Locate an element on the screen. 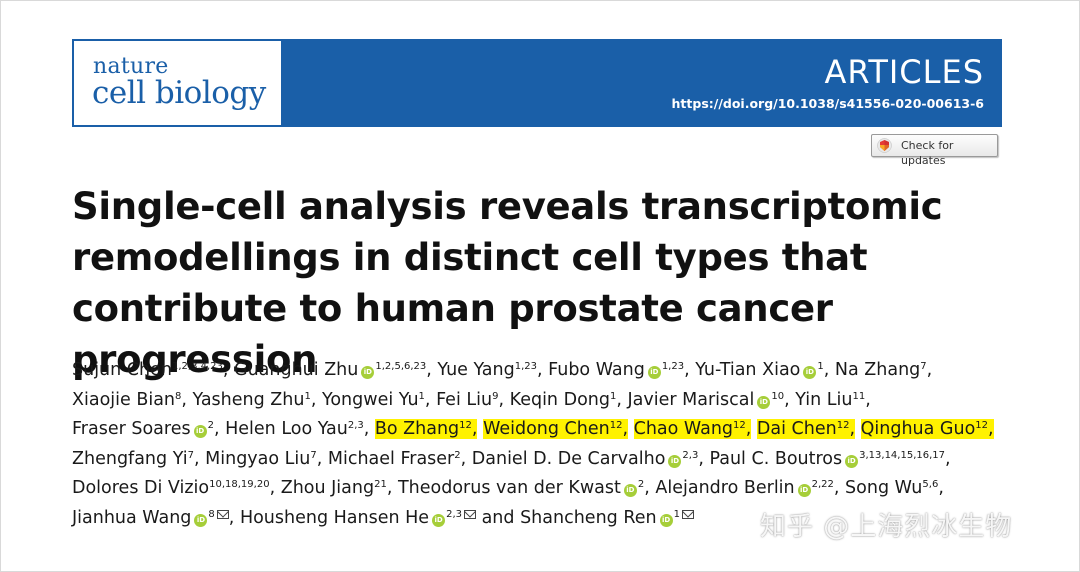  author: Yu-Tian Xiao iD 1 is located at coordinates (759, 370).